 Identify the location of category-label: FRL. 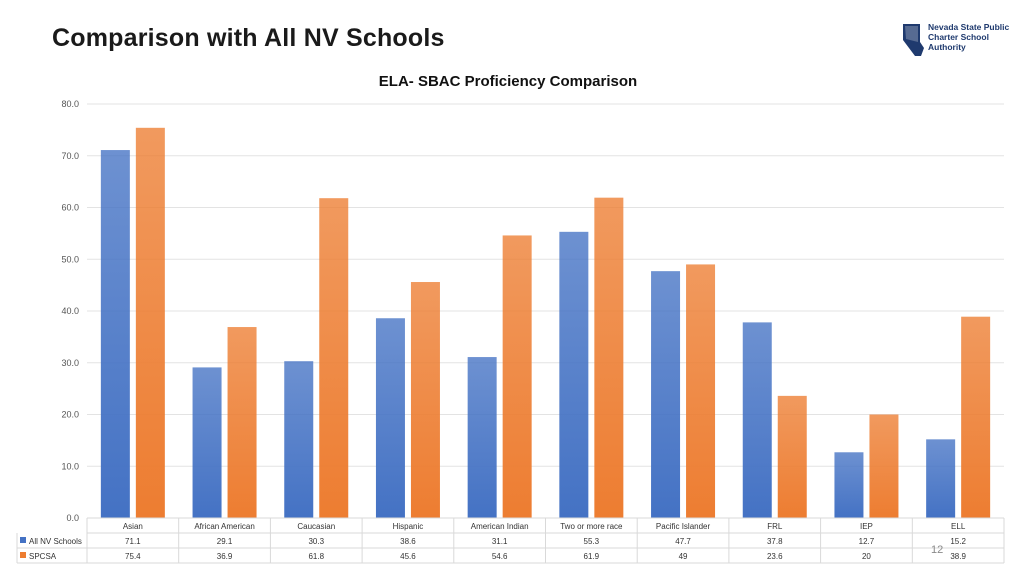
(775, 526).